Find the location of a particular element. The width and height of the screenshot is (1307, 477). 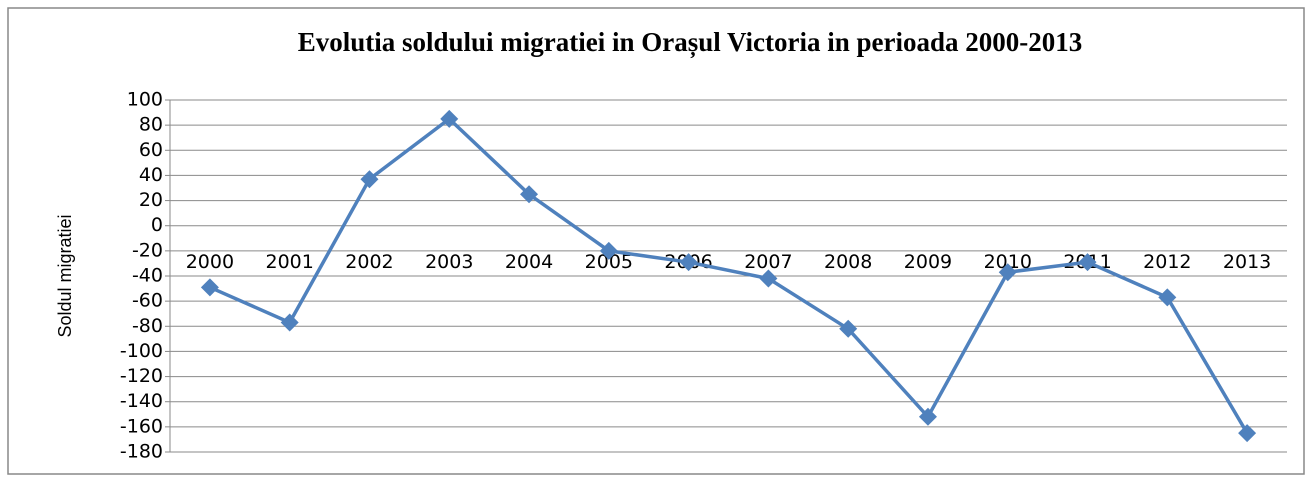

y-tick-label: -160 is located at coordinates (141, 426).